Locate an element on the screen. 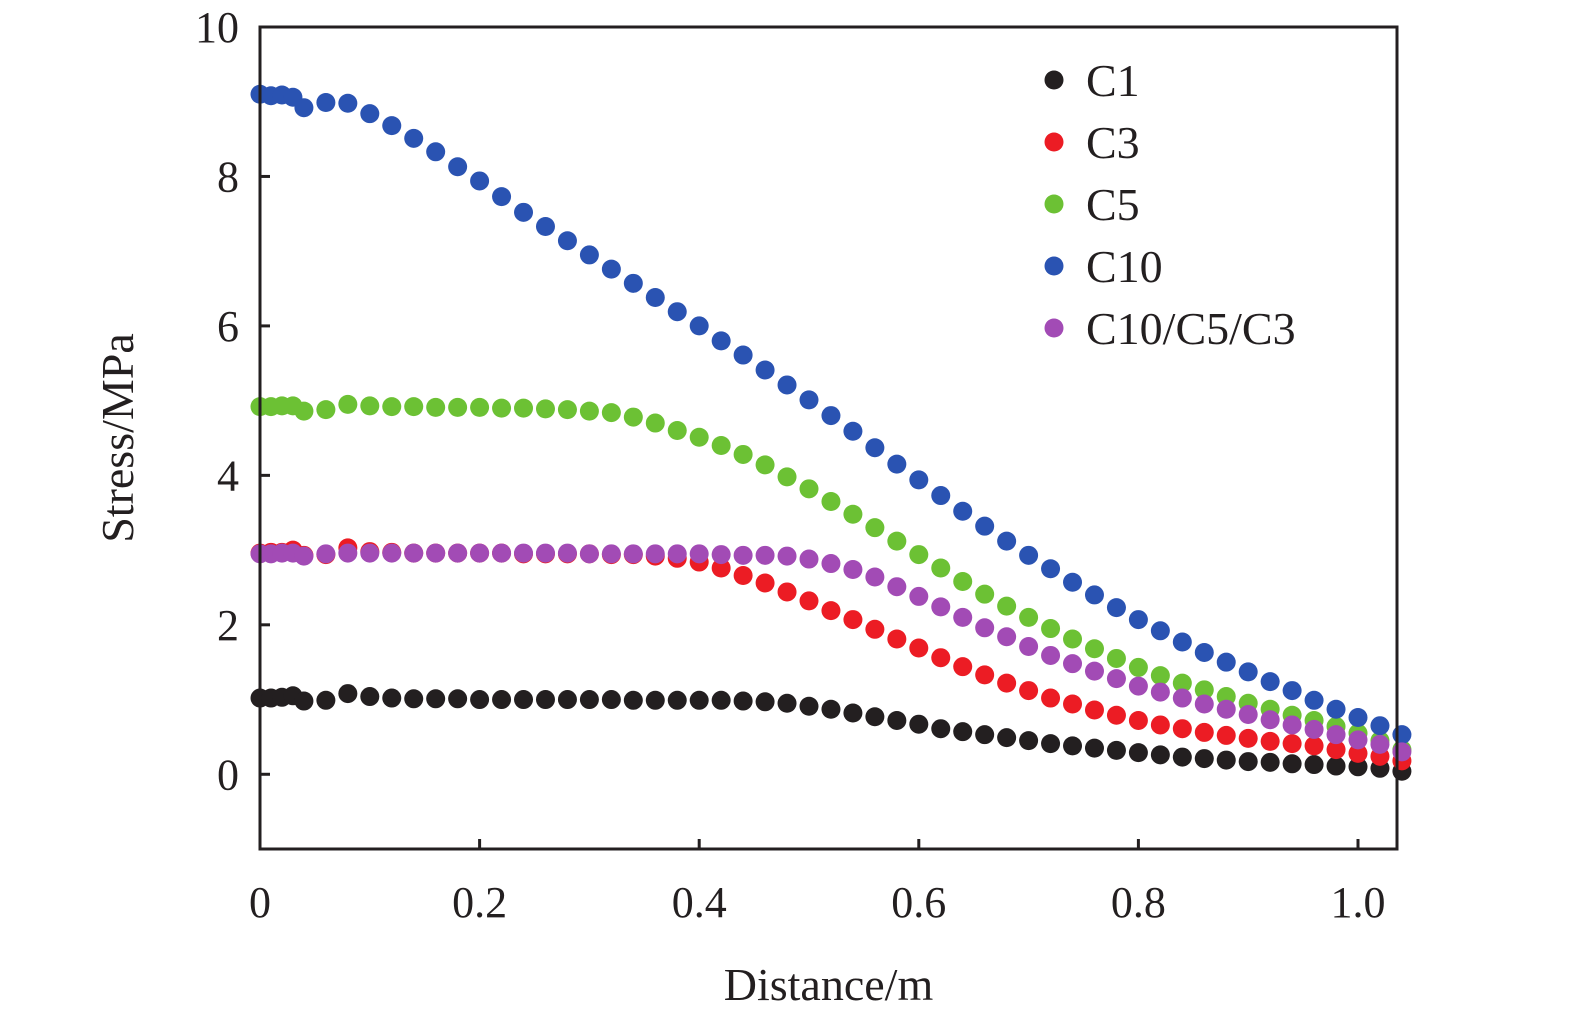 The width and height of the screenshot is (1575, 1028). y-axis-title: Stress/MPa is located at coordinates (117, 438).